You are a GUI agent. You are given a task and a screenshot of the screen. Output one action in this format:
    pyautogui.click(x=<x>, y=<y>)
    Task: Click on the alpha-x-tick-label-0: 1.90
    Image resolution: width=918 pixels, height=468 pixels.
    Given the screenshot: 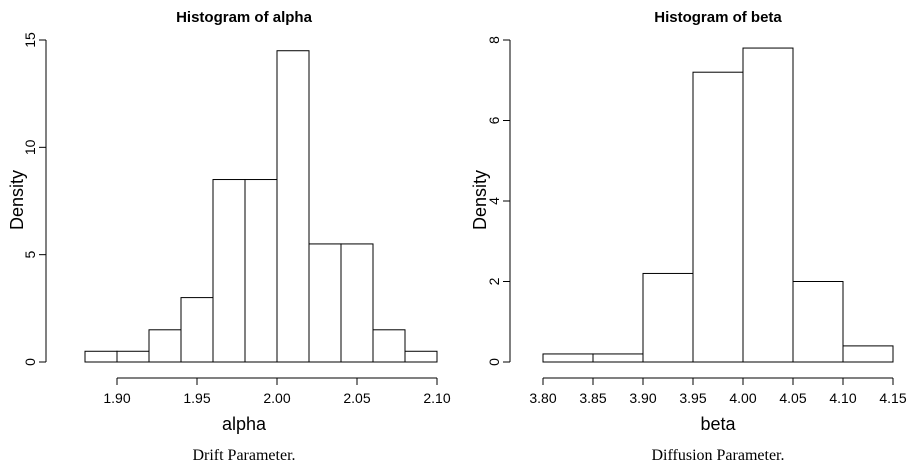 What is the action you would take?
    pyautogui.click(x=116, y=398)
    